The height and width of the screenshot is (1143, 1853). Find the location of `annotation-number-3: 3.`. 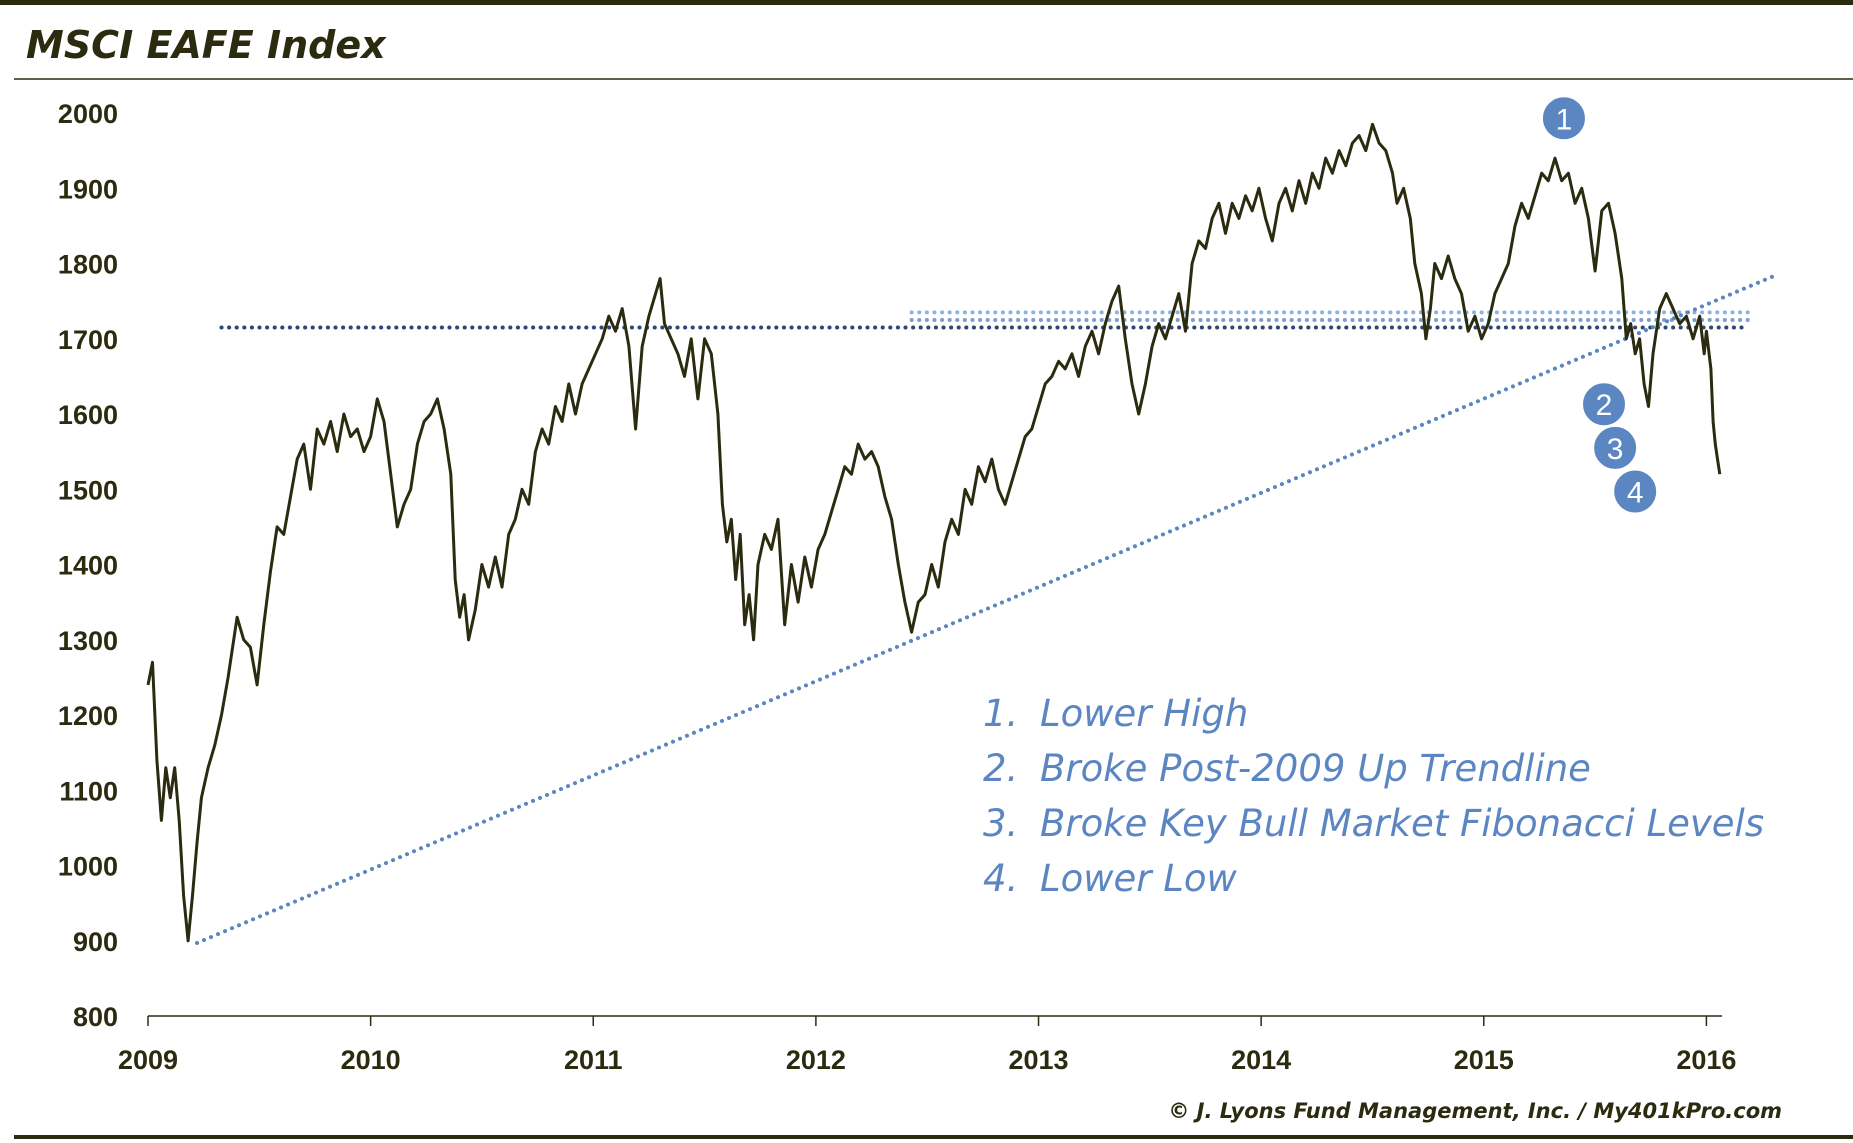

annotation-number-3: 3. is located at coordinates (1000, 823).